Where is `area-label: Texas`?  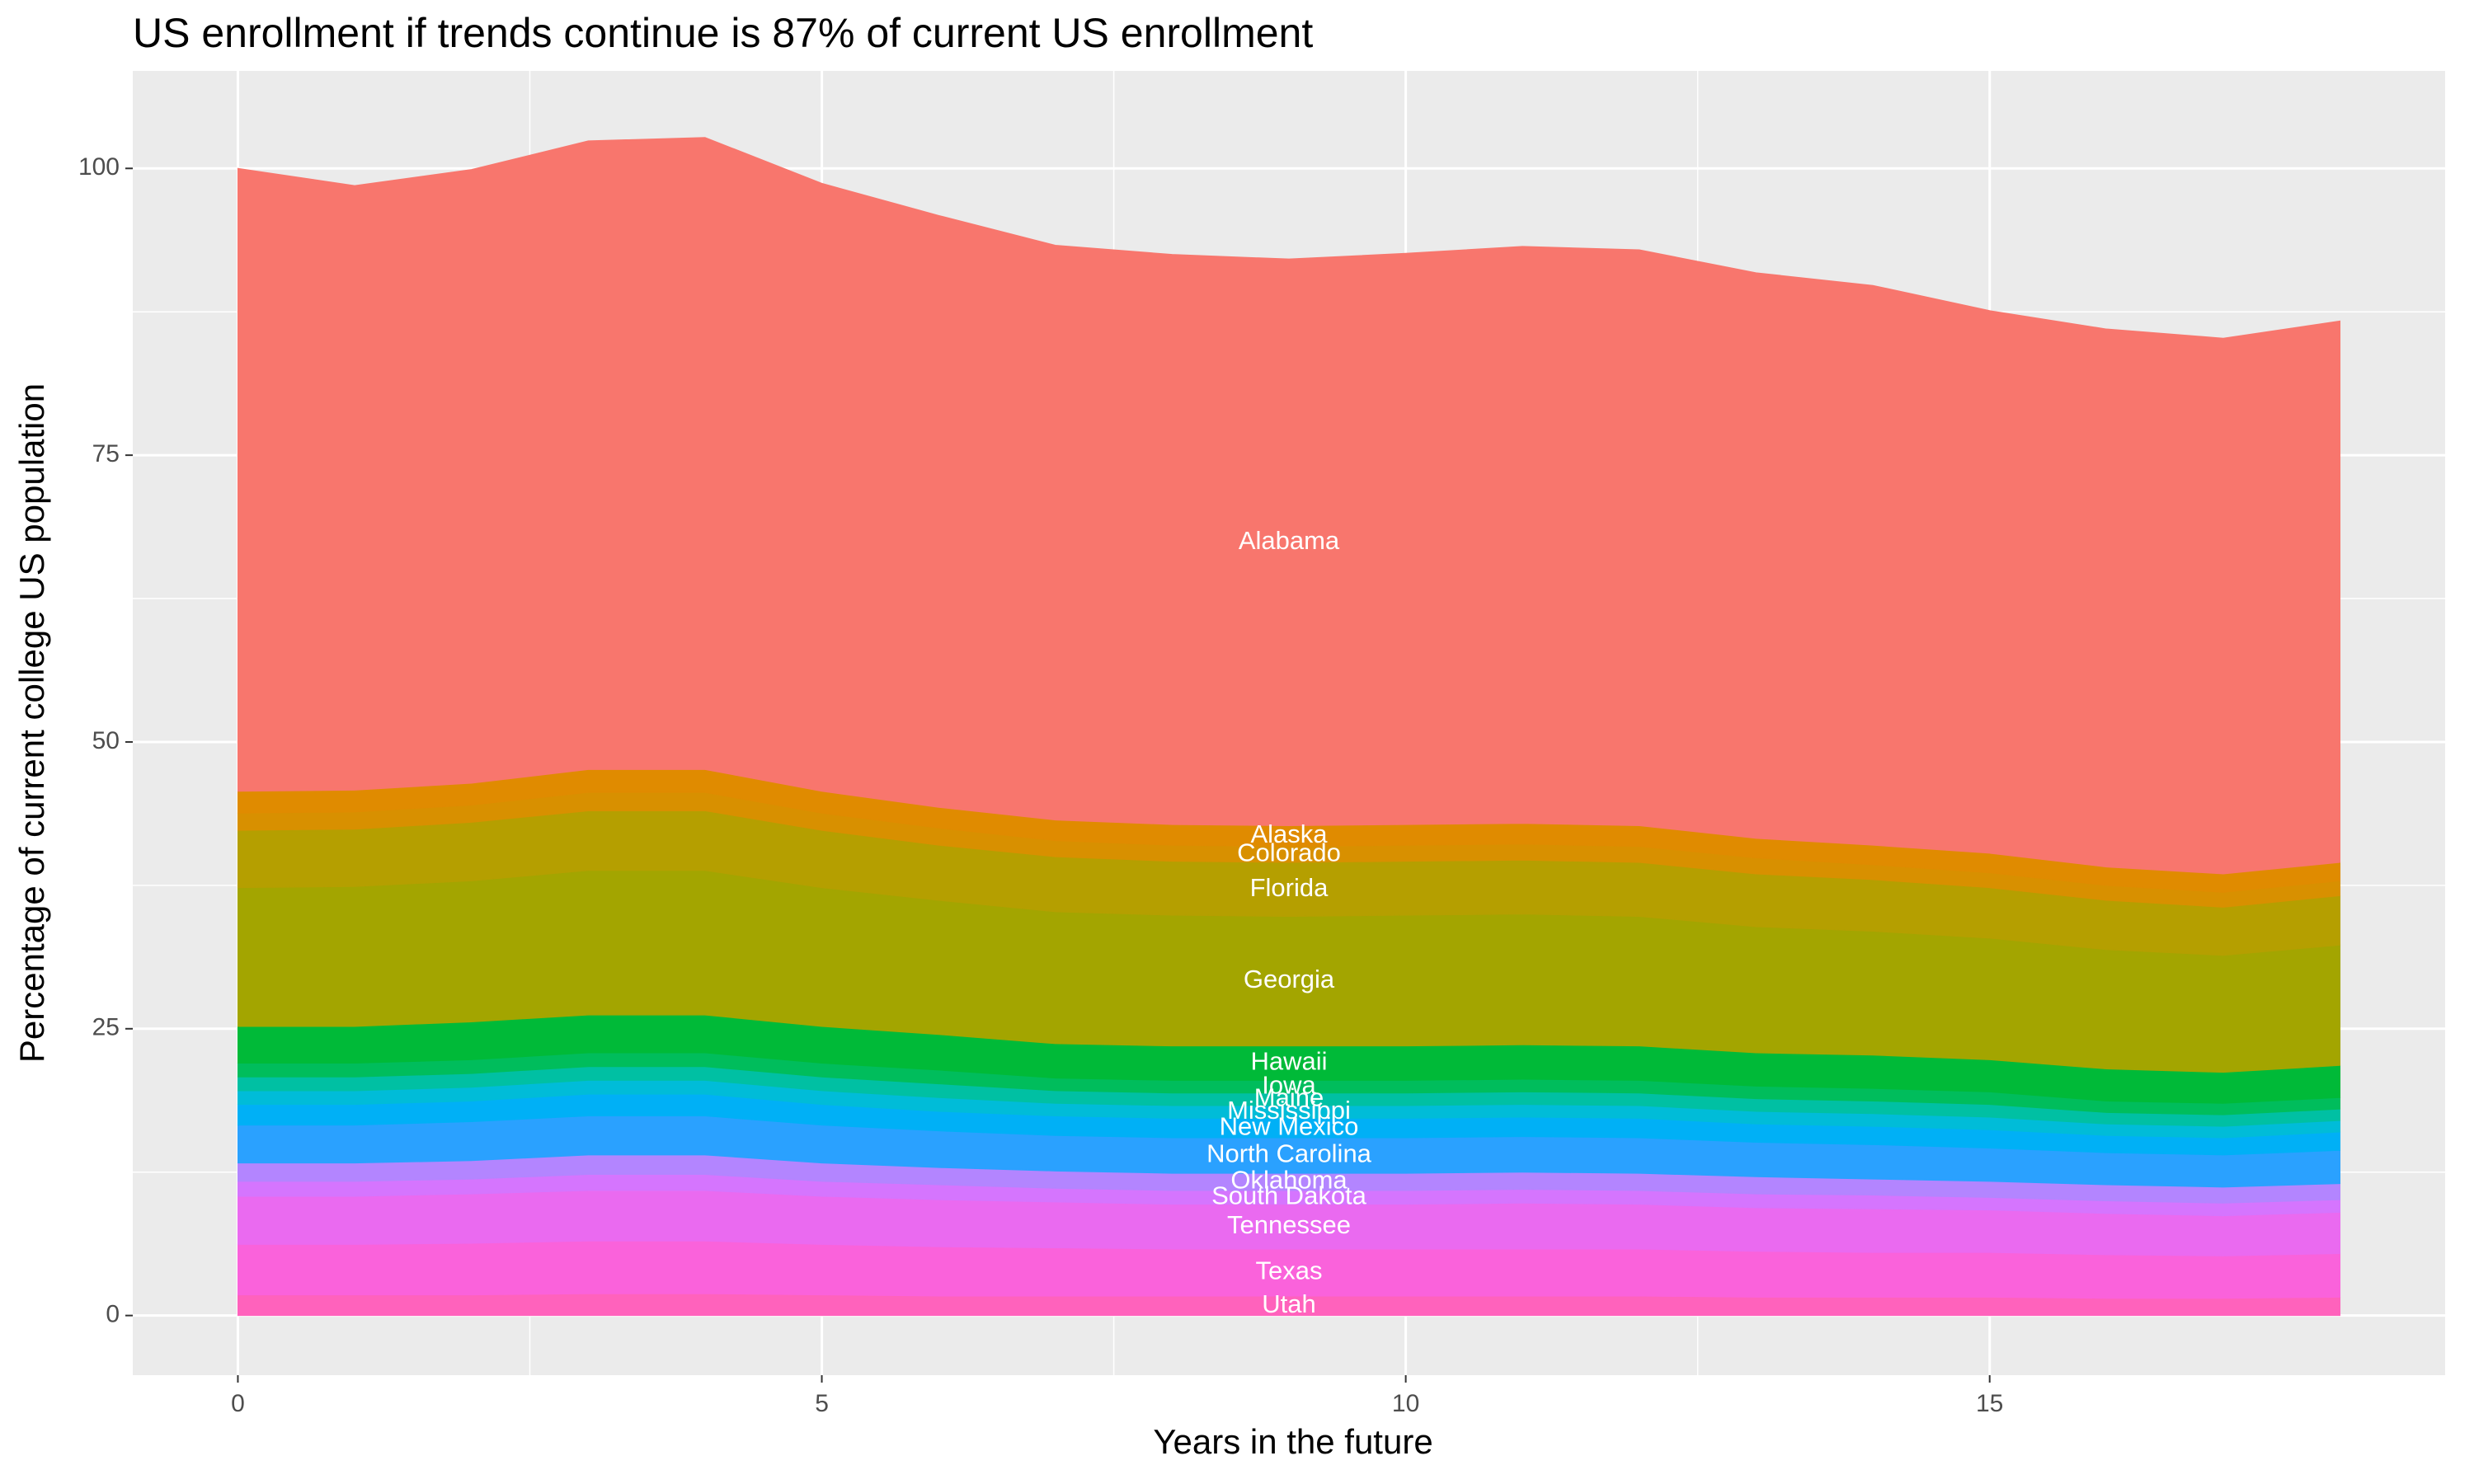
area-label: Texas is located at coordinates (1289, 1270).